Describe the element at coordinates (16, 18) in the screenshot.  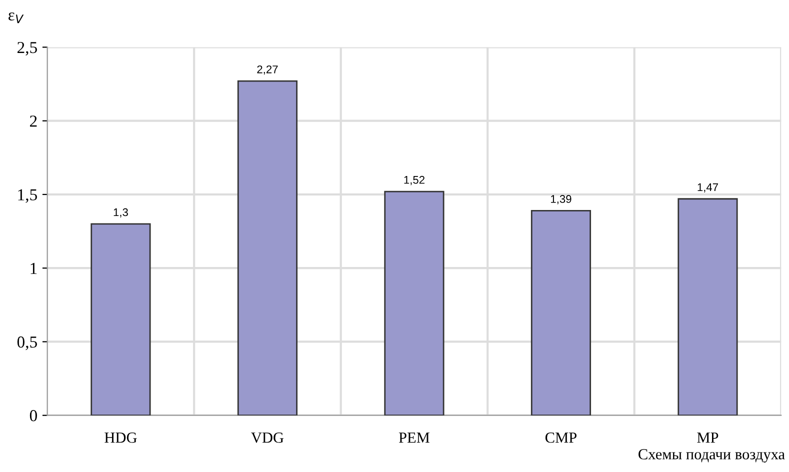
I see `y-axis-title: ε$_{V}$` at that location.